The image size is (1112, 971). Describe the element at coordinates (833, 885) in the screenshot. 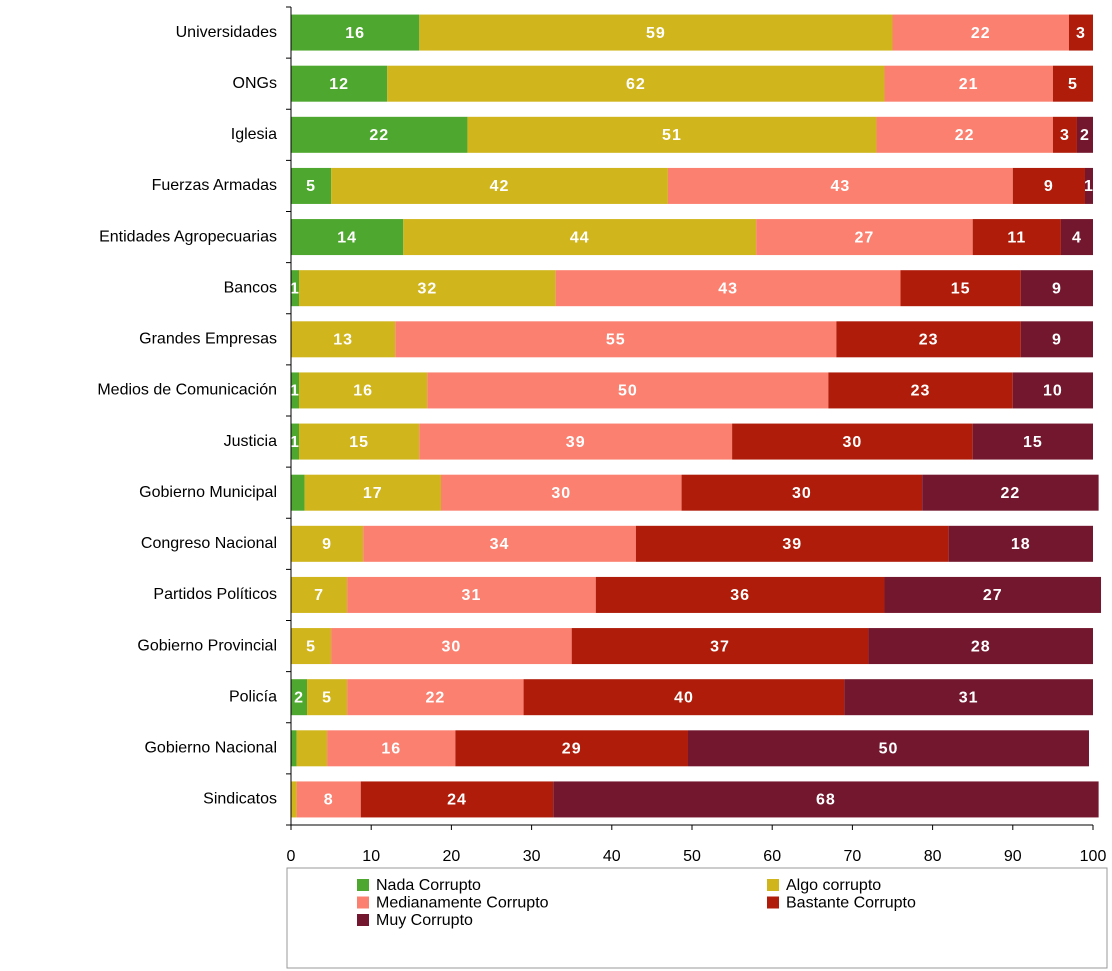

I see `legend-label: Algo corrupto` at that location.